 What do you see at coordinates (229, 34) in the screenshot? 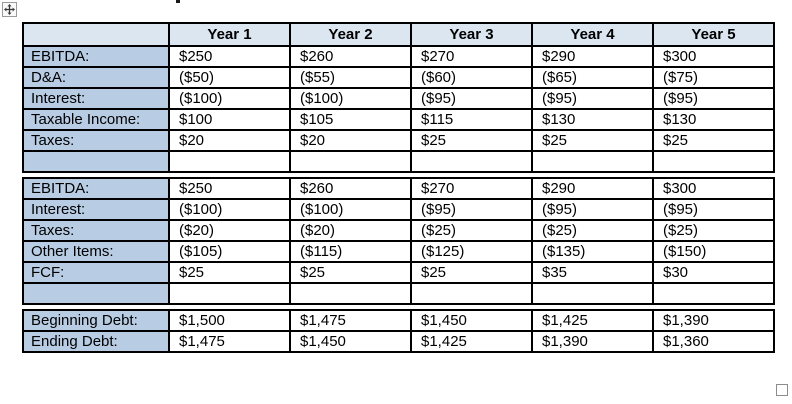
I see `header-cell-year-1: Year 1` at bounding box center [229, 34].